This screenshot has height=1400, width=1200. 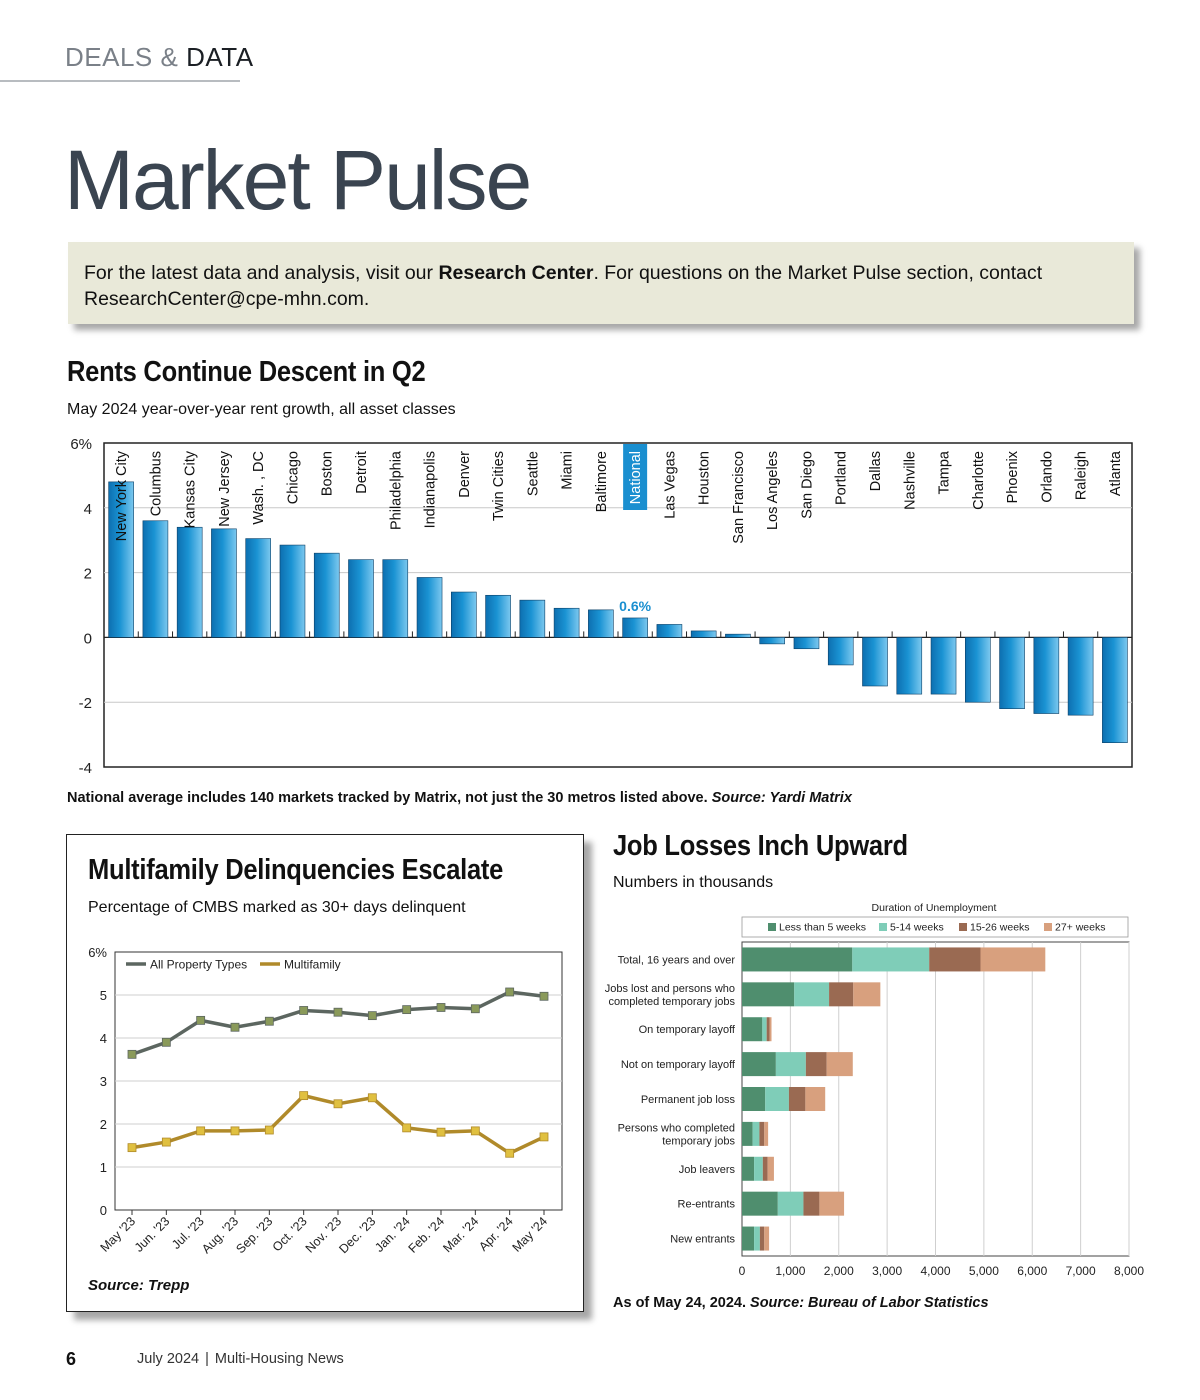 What do you see at coordinates (499, 486) in the screenshot?
I see `rent-category-label: Twin Cities` at bounding box center [499, 486].